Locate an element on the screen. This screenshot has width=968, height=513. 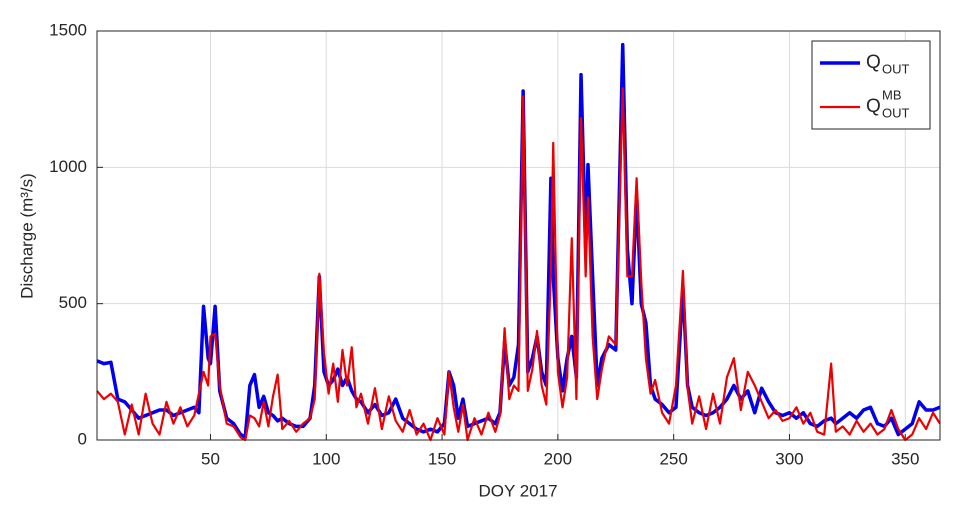
y-tick-label: 1000 is located at coordinates (68, 166).